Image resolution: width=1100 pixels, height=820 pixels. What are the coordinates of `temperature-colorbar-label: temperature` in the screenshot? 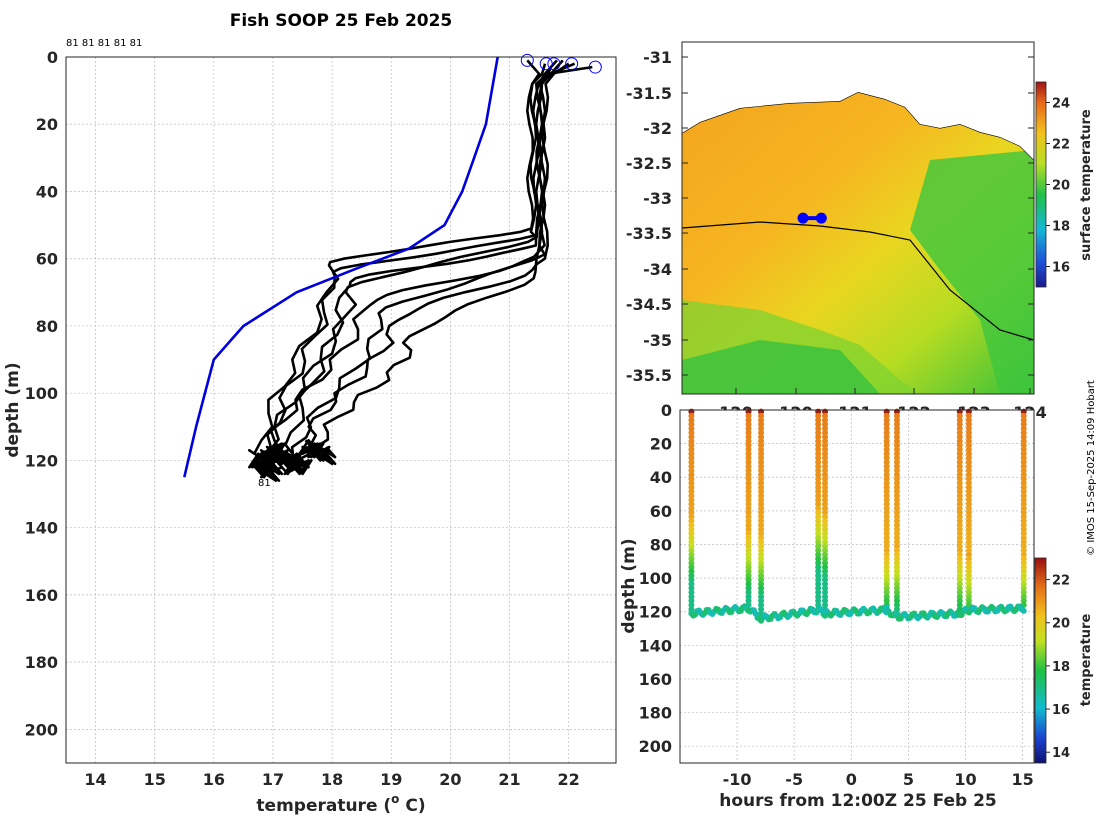 It's located at (1086, 660).